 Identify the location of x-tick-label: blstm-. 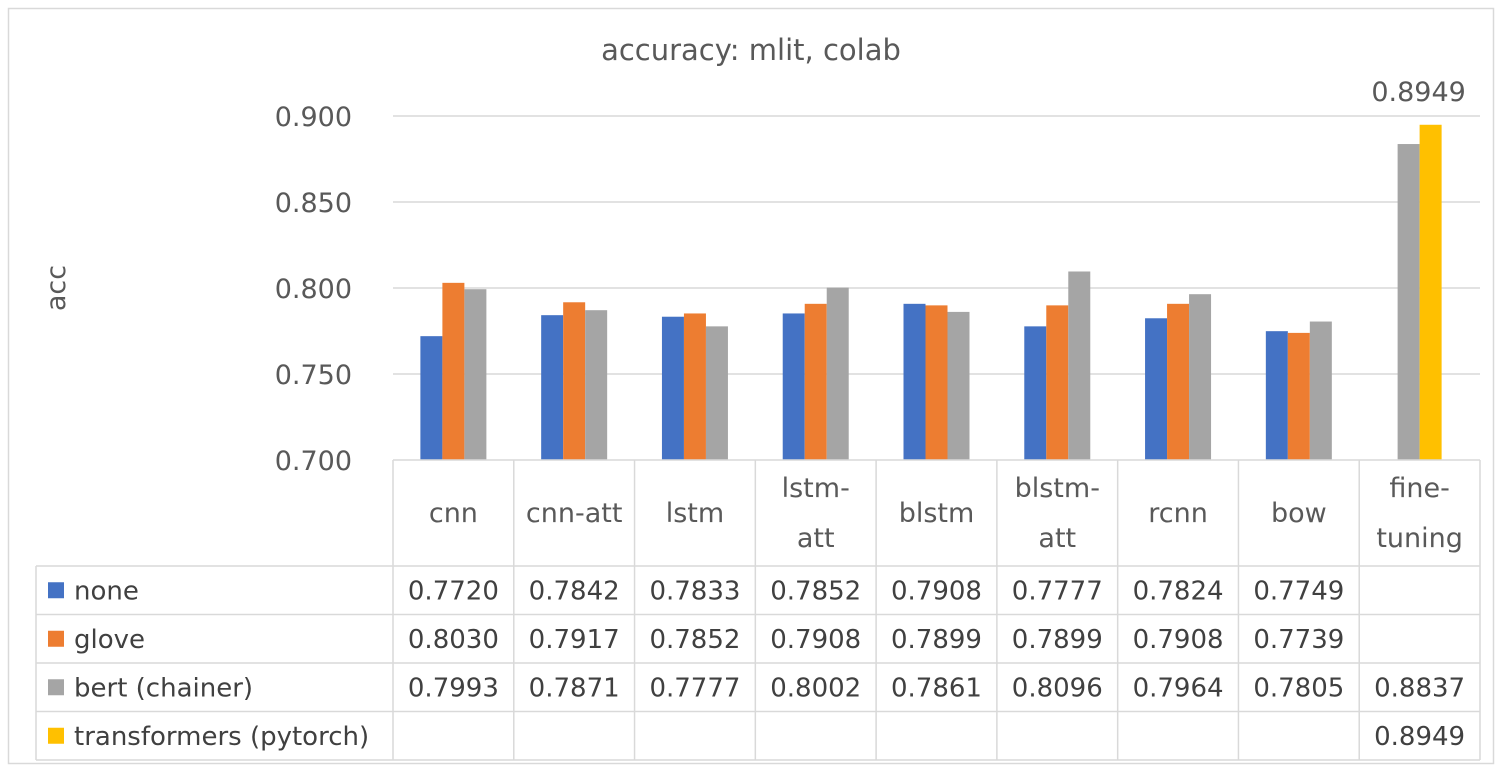
(1057, 488).